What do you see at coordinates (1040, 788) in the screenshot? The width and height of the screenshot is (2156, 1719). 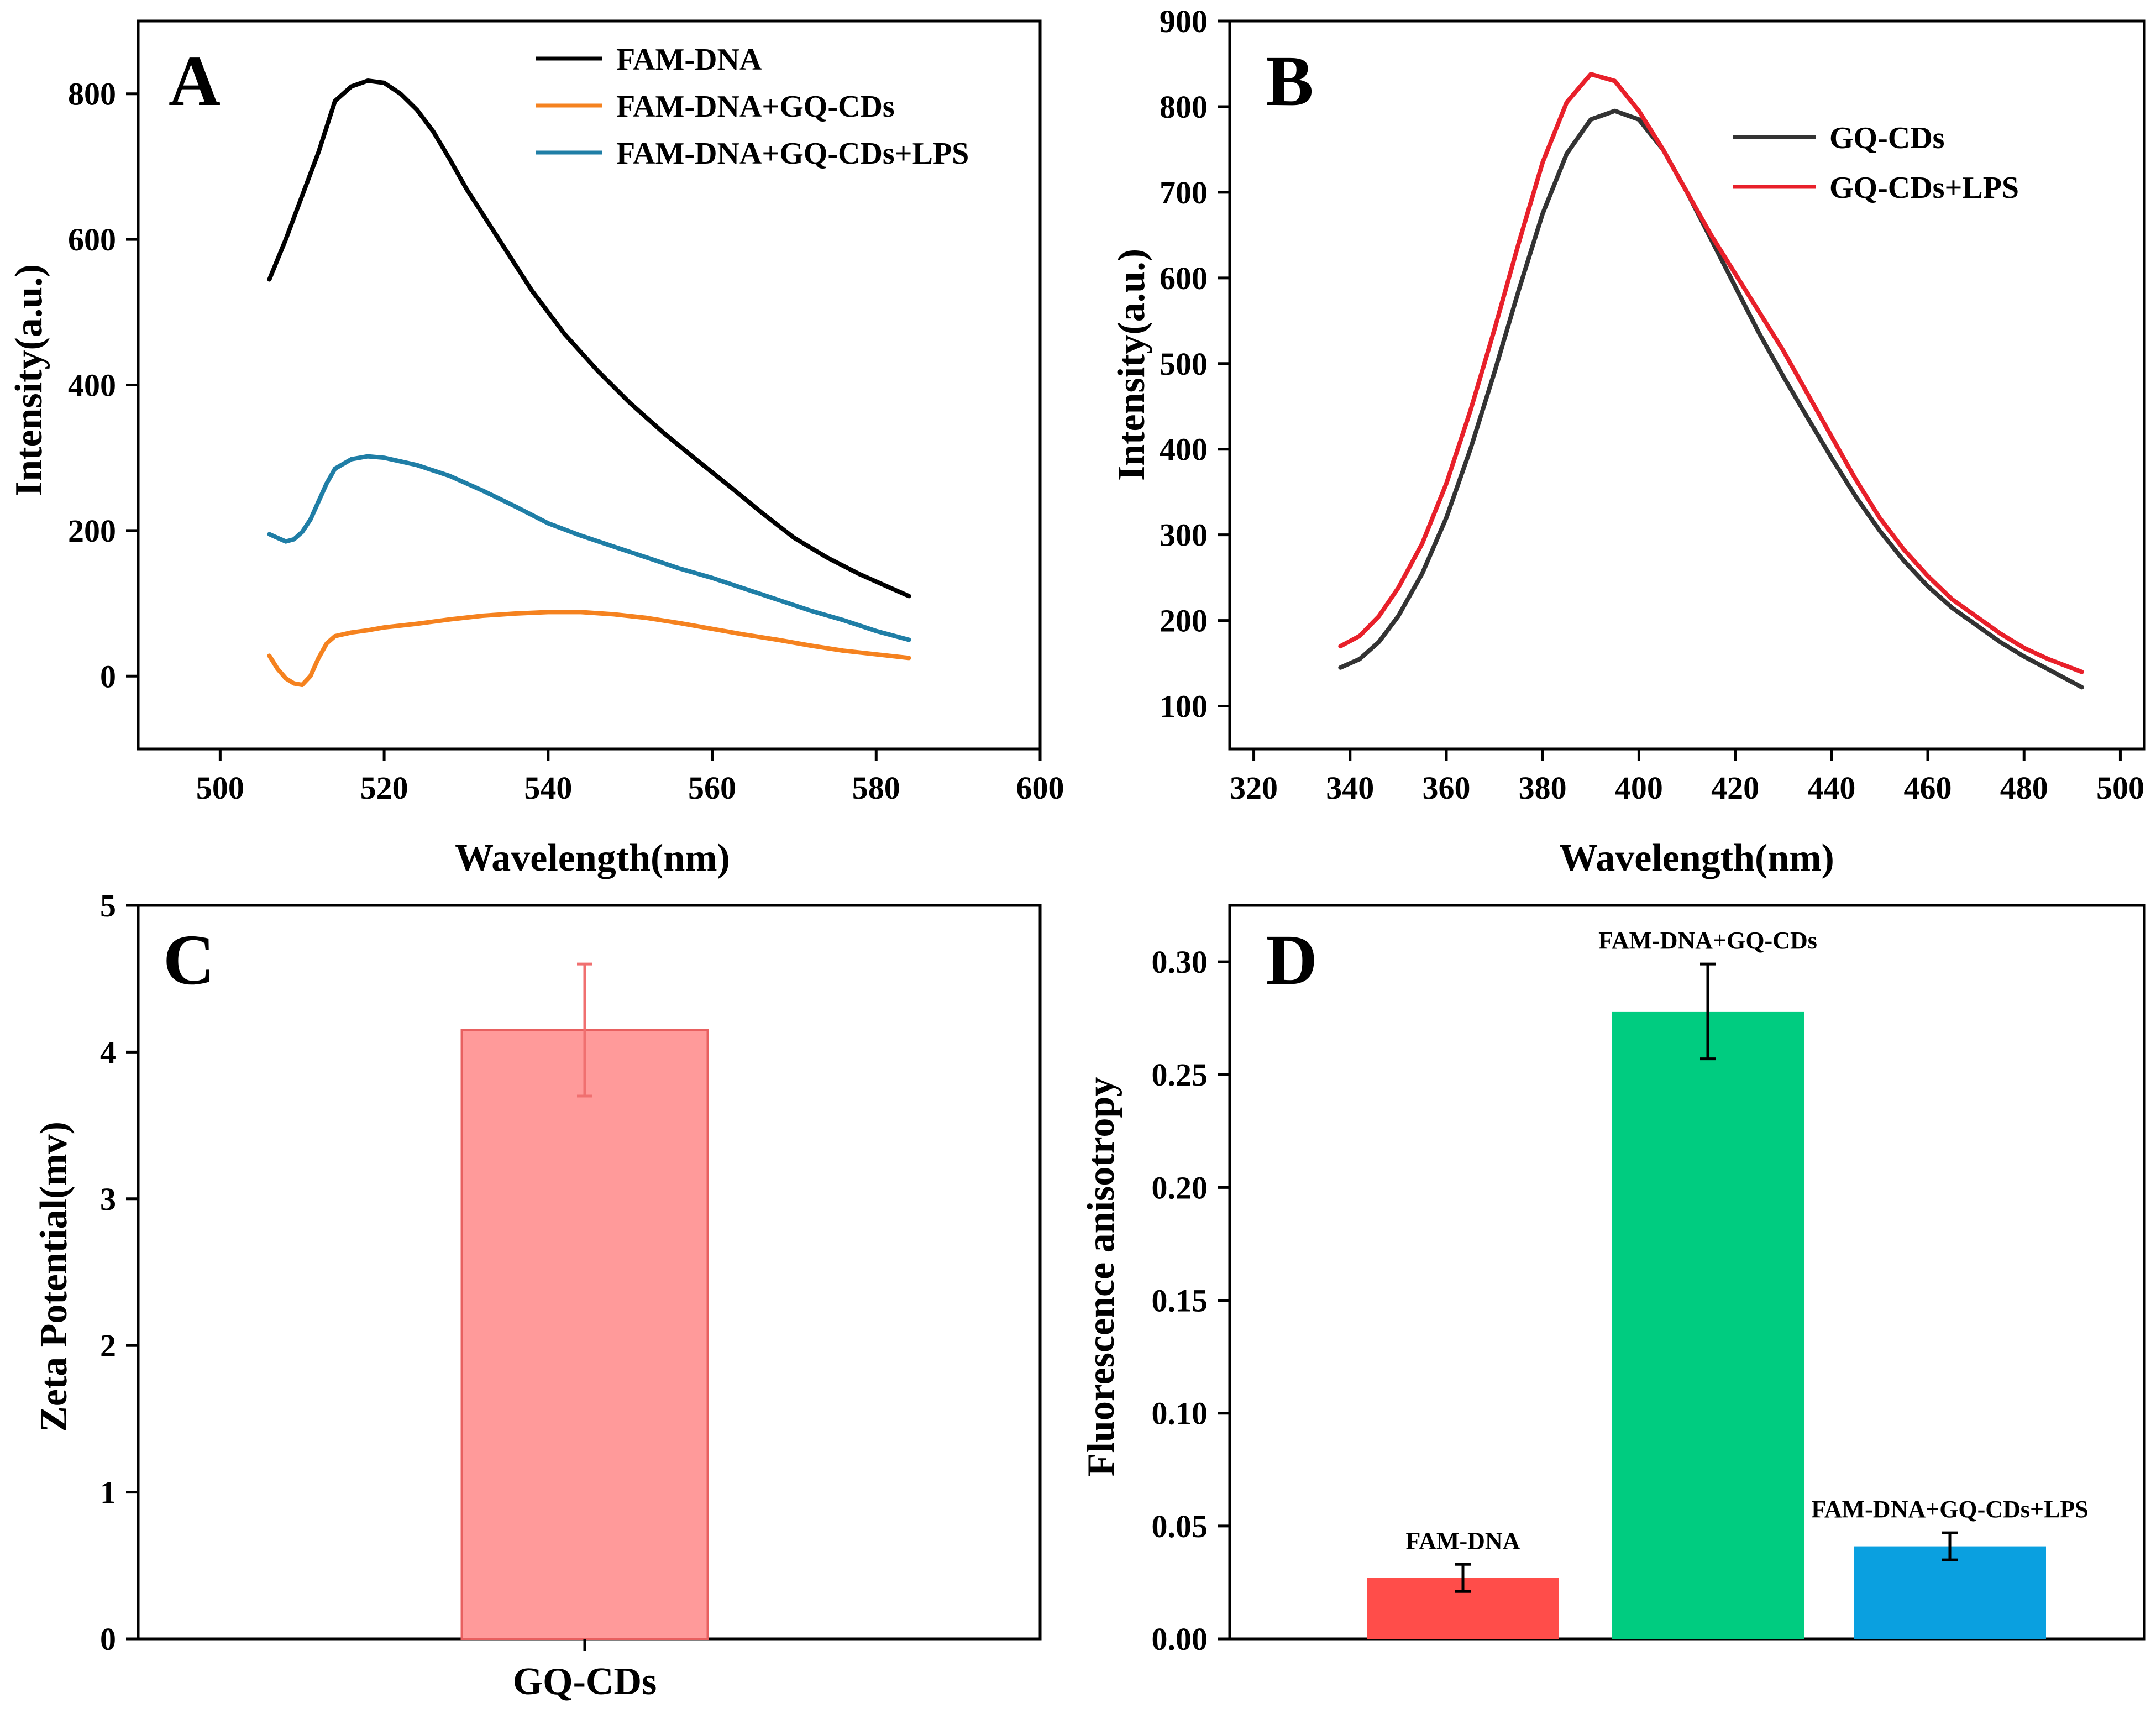 I see `panel-a-xtick-label: 600` at bounding box center [1040, 788].